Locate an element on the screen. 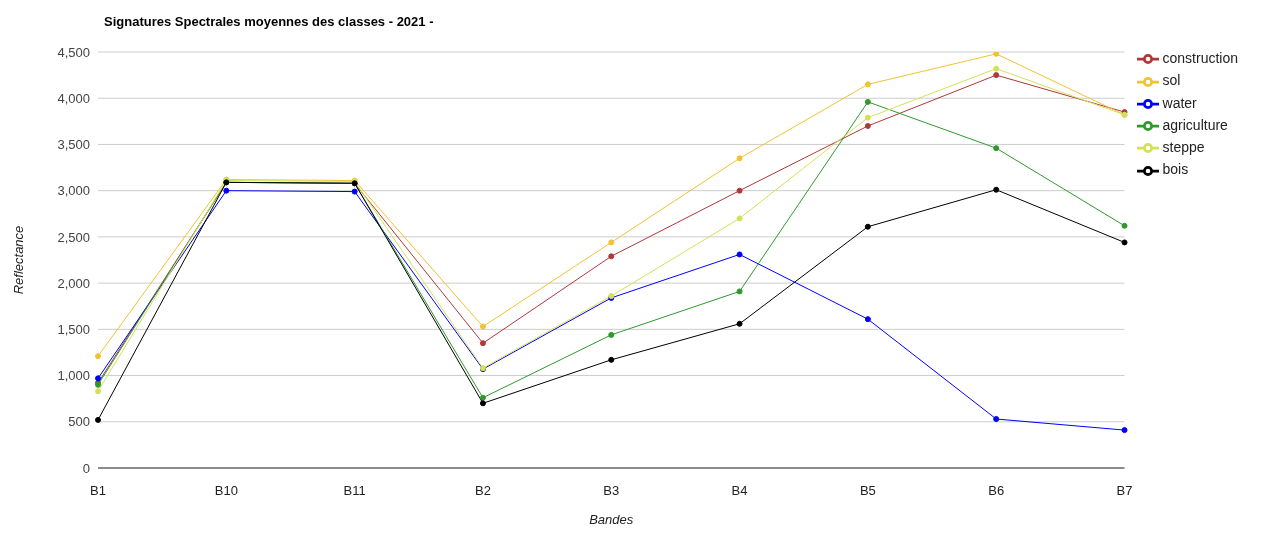 The height and width of the screenshot is (549, 1265). x-tick-label: B2 is located at coordinates (482, 491).